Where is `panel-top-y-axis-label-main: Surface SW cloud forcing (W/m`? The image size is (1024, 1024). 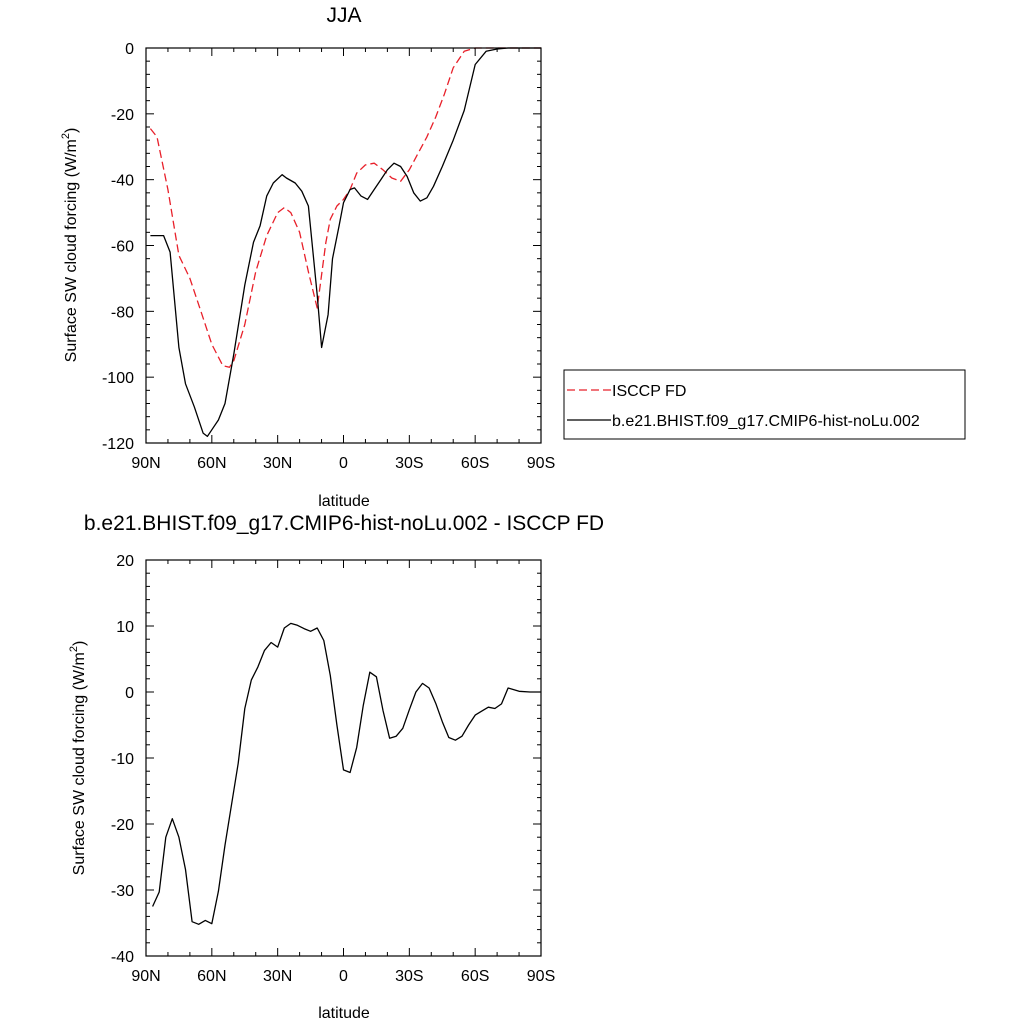 panel-top-y-axis-label-main: Surface SW cloud forcing (W/m is located at coordinates (71, 250).